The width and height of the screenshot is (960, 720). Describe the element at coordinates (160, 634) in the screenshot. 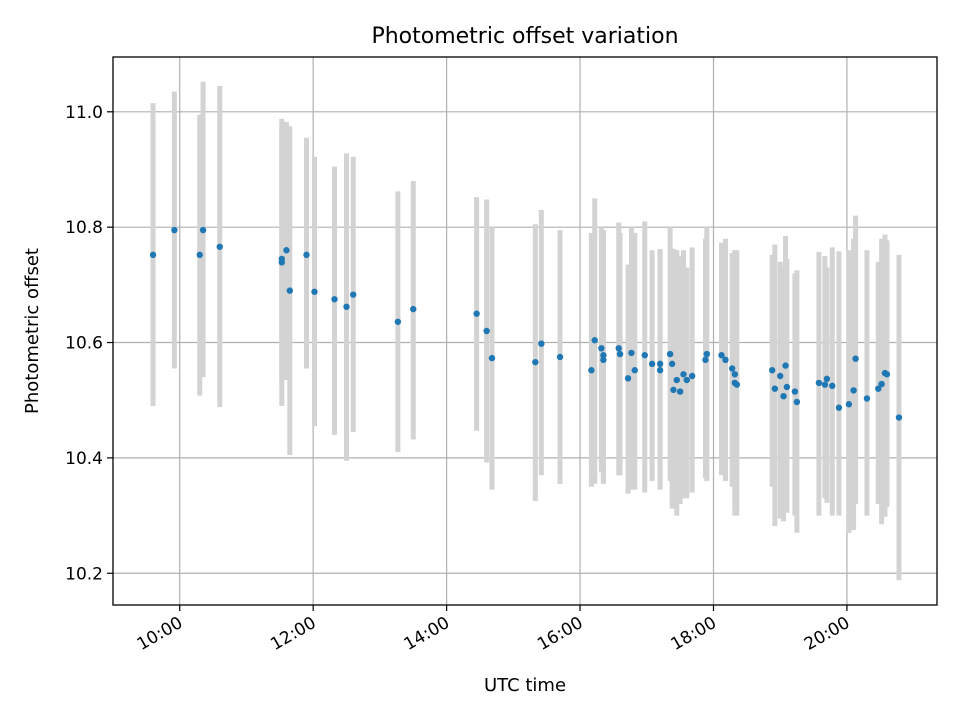

I see `x-tick-label: 10:00` at that location.